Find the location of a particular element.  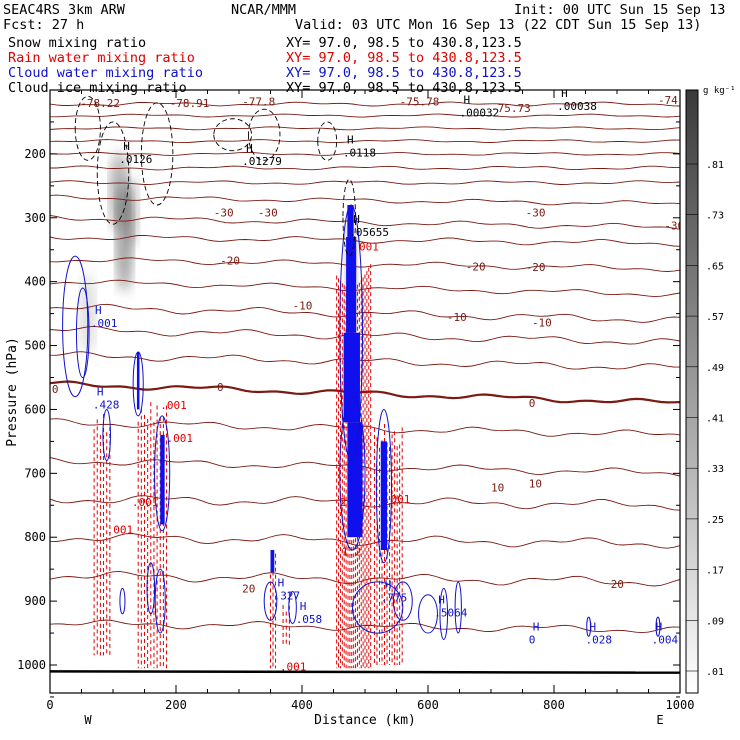

isotherm-label: 20 is located at coordinates (617, 584).